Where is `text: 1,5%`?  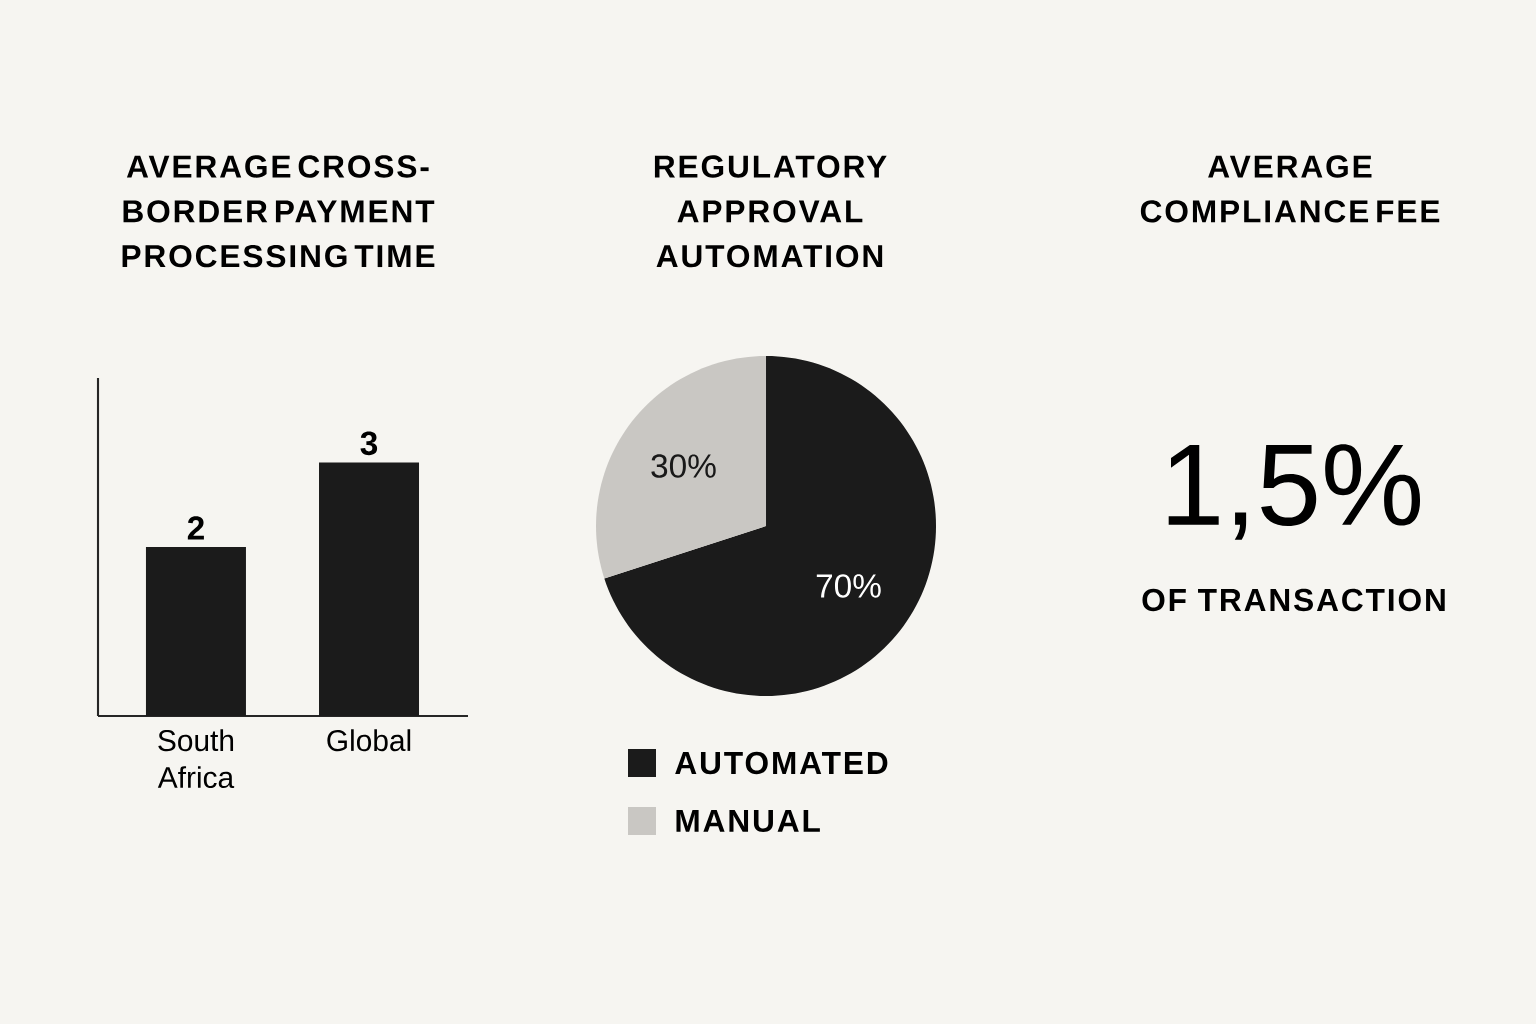 text: 1,5% is located at coordinates (1294, 492).